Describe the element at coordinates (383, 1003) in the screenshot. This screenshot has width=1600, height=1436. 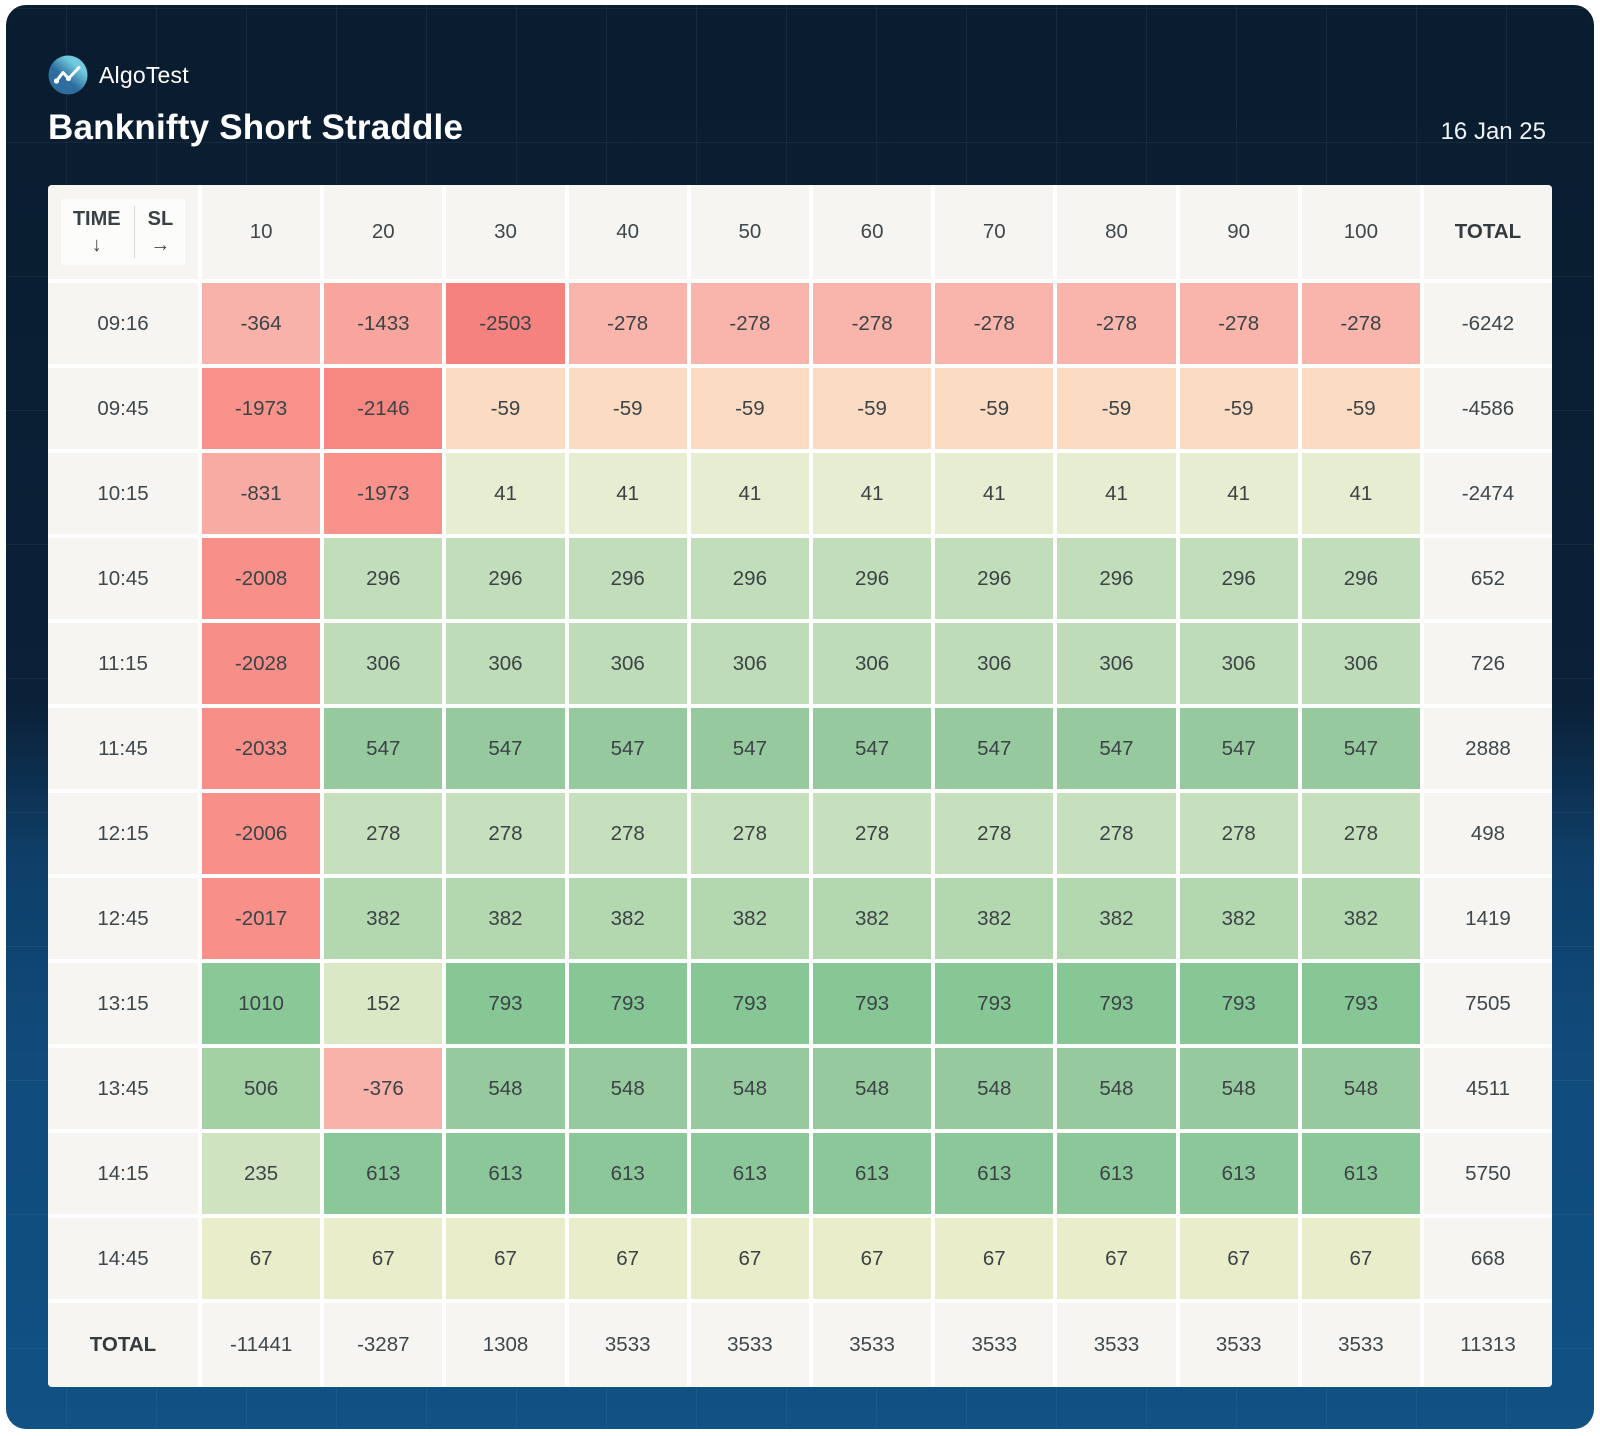
I see `heatmap-cell: 152` at that location.